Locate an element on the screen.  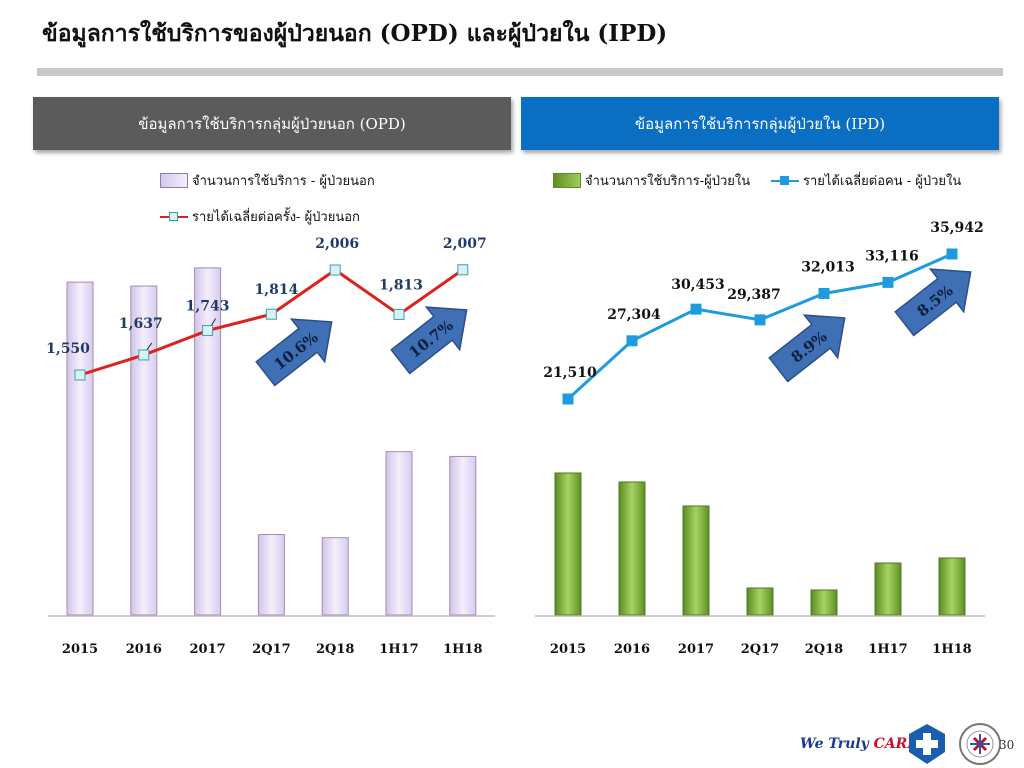
ipd-legend-bar: จำนวนการใช้บริการ-ผู้ป่วยใน is located at coordinates (651, 180).